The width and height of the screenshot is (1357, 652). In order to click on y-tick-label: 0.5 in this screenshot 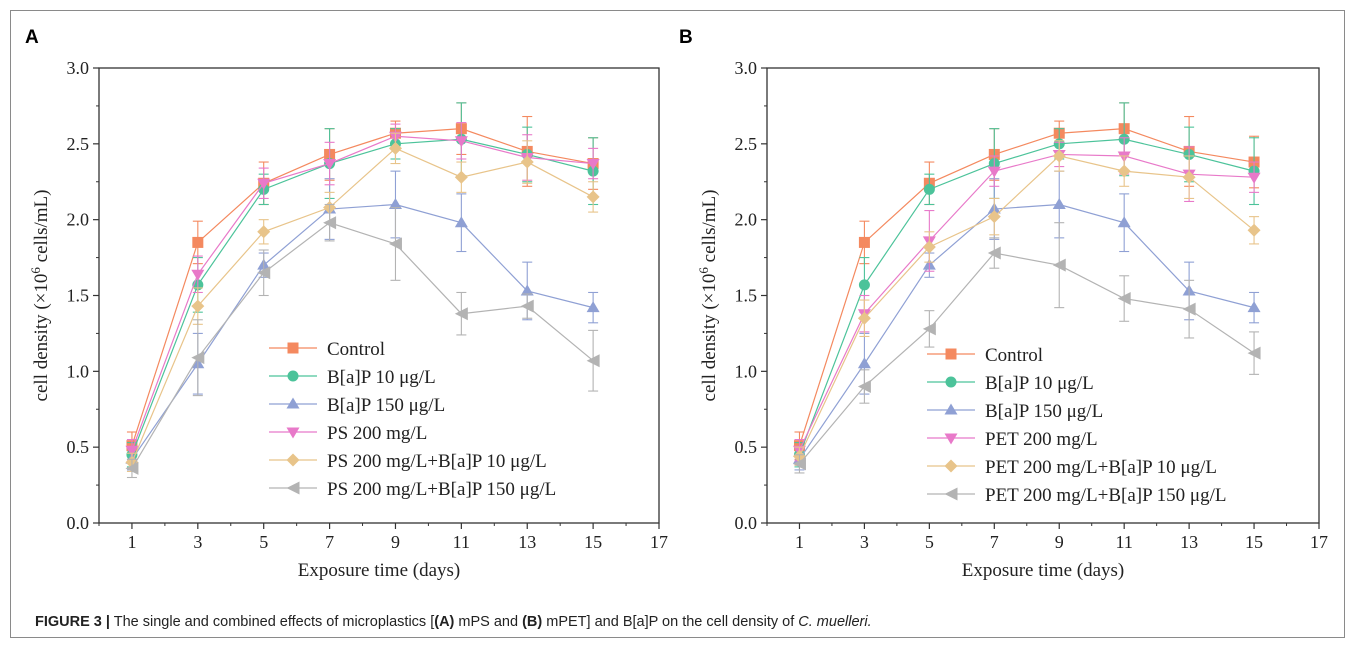, I will do `click(78, 447)`.